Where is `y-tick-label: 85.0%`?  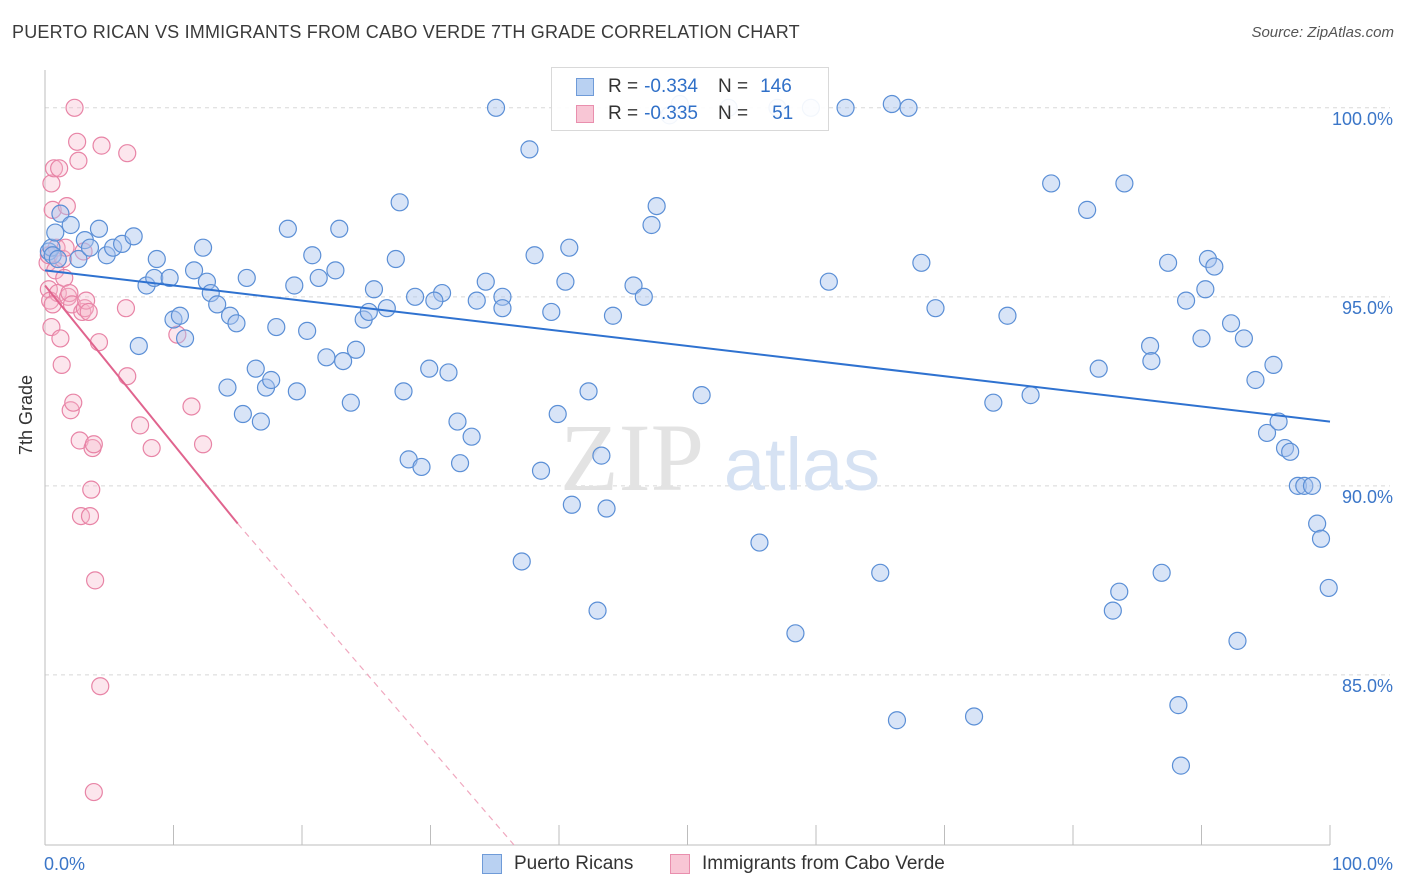
y-tick-label: 85.0% is located at coordinates (1367, 686).